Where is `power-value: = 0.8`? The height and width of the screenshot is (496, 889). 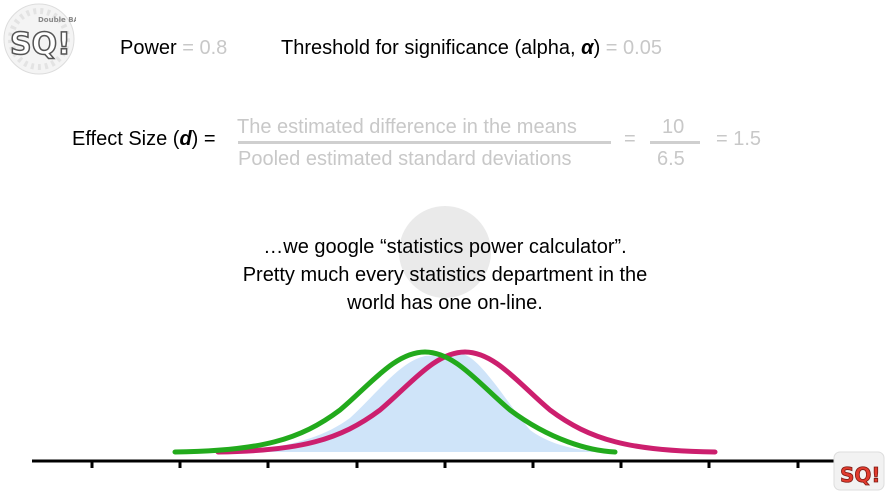 power-value: = 0.8 is located at coordinates (205, 48).